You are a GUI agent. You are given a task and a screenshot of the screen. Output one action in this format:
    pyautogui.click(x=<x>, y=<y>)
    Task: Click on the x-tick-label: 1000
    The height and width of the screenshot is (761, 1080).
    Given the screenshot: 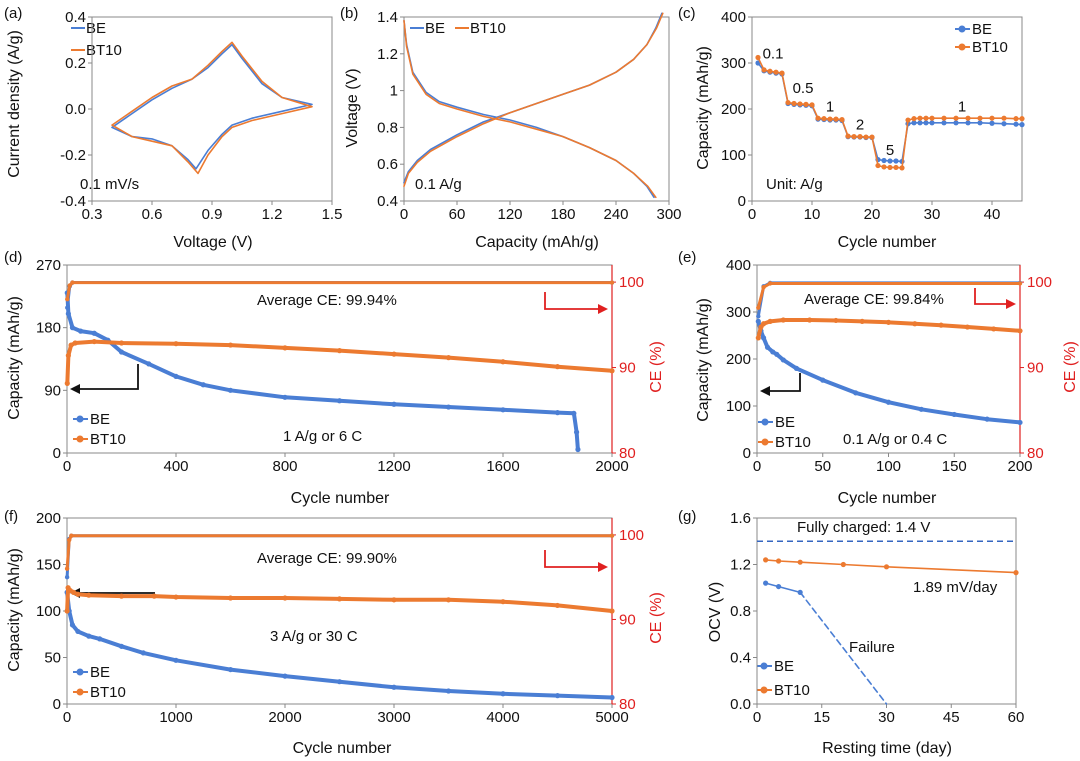 What is the action you would take?
    pyautogui.click(x=175, y=717)
    